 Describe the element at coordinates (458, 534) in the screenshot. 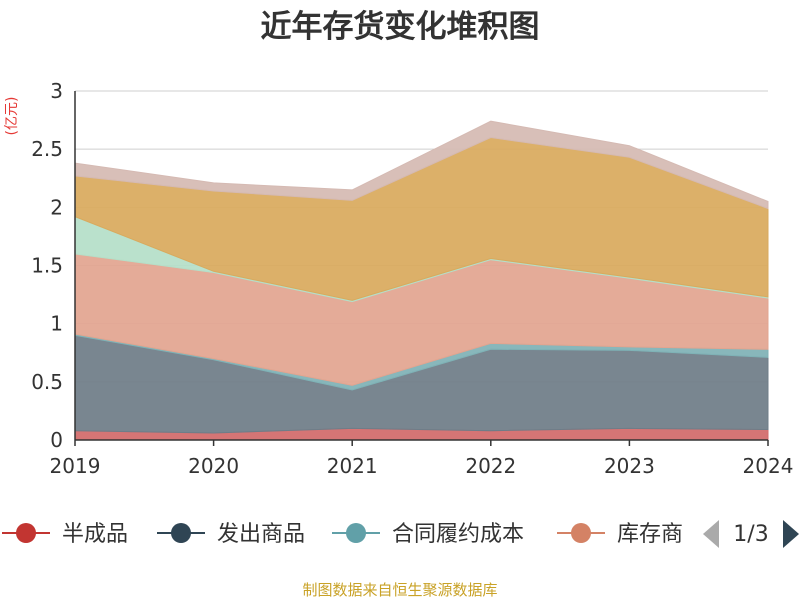

I see `legend-label: 合同履约成本` at that location.